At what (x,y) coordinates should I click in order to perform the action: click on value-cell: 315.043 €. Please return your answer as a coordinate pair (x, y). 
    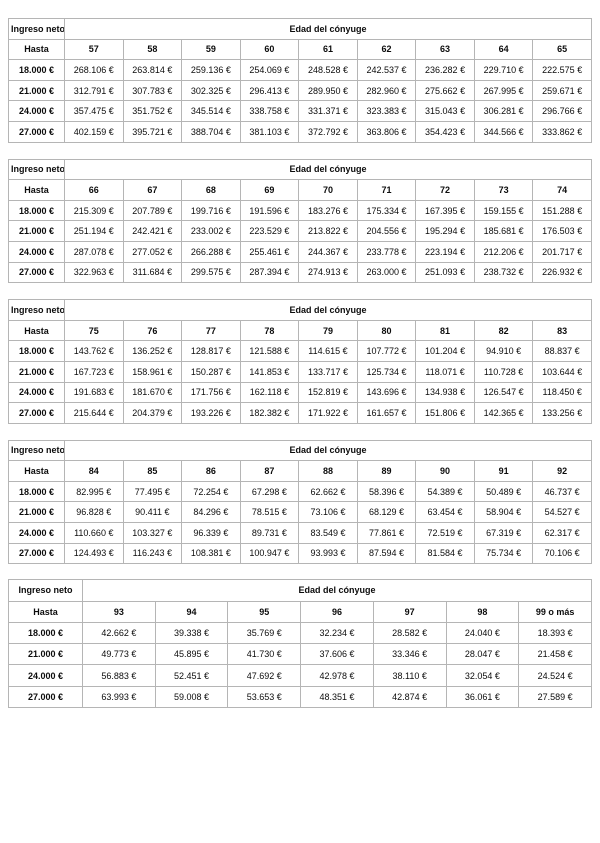
    Looking at the image, I should click on (445, 111).